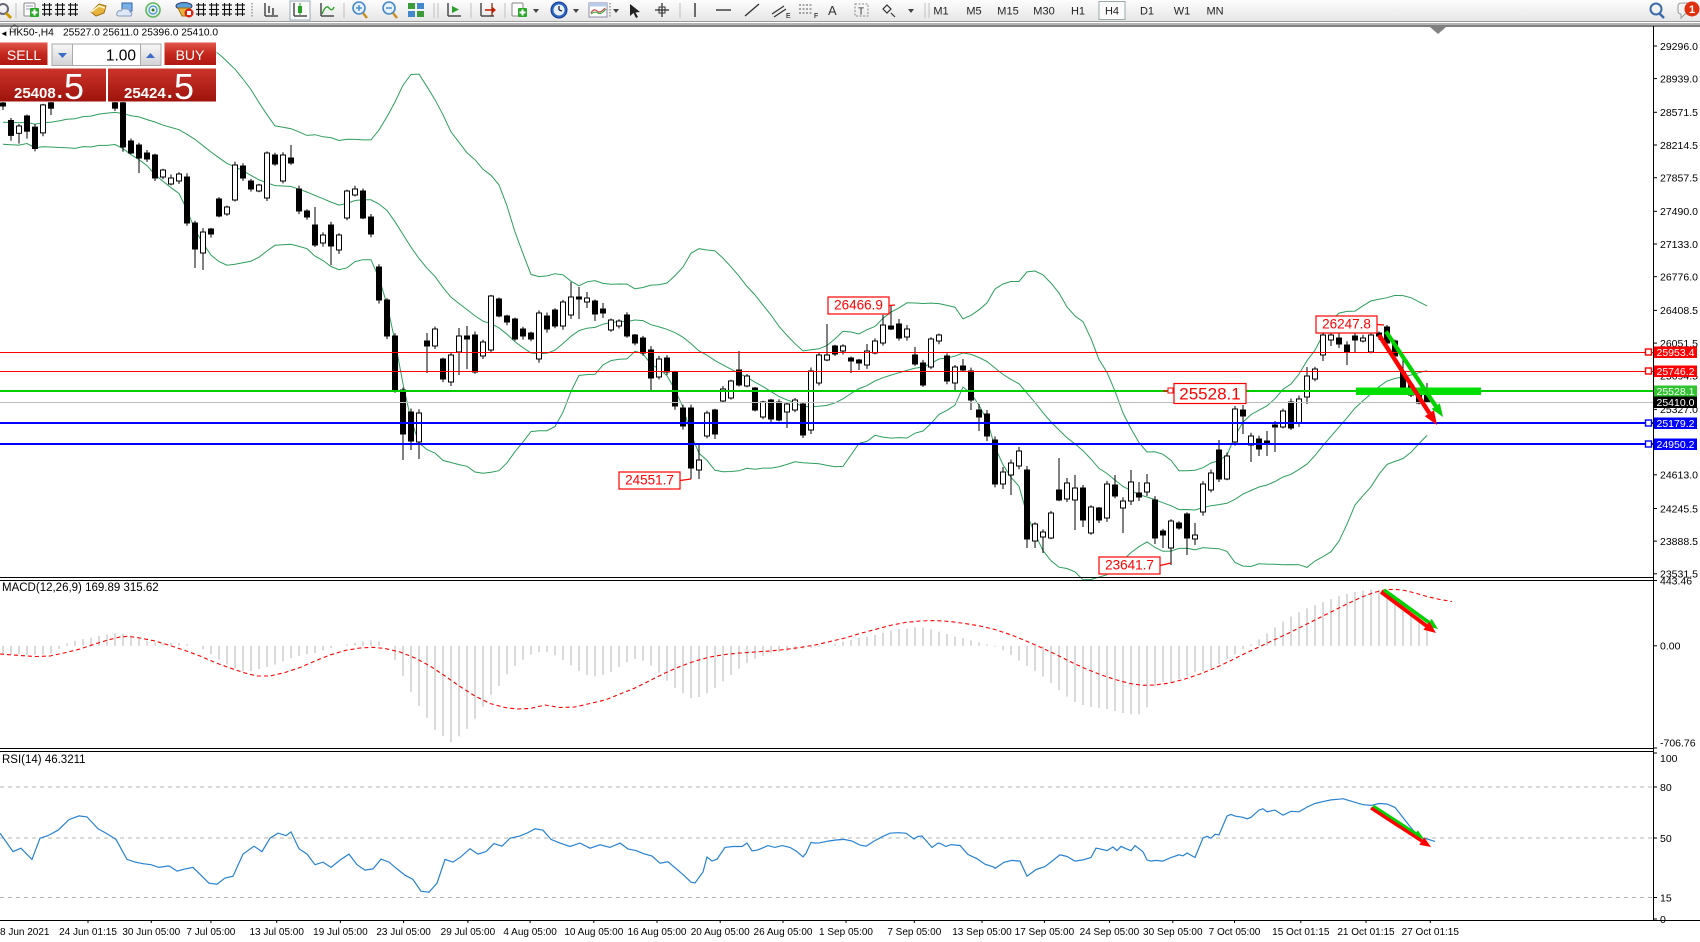 Image resolution: width=1700 pixels, height=942 pixels. Describe the element at coordinates (1676, 403) in the screenshot. I see `svg-text: 25410.0` at that location.